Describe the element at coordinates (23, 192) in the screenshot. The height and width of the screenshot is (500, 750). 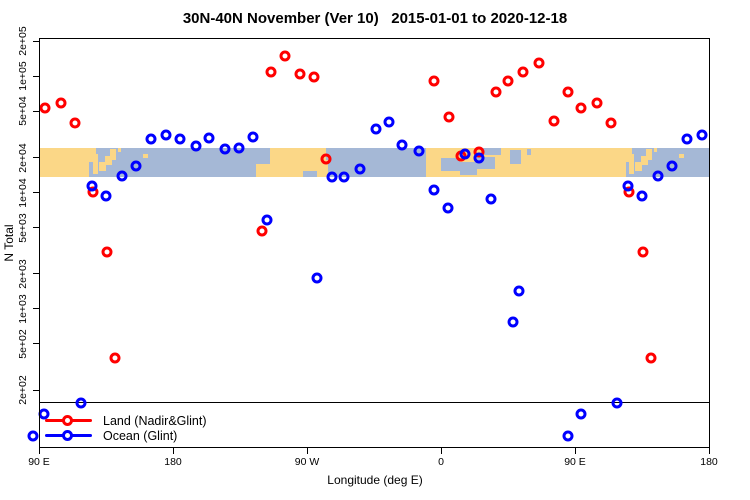
I see `y-tick-label: 1e+04` at that location.